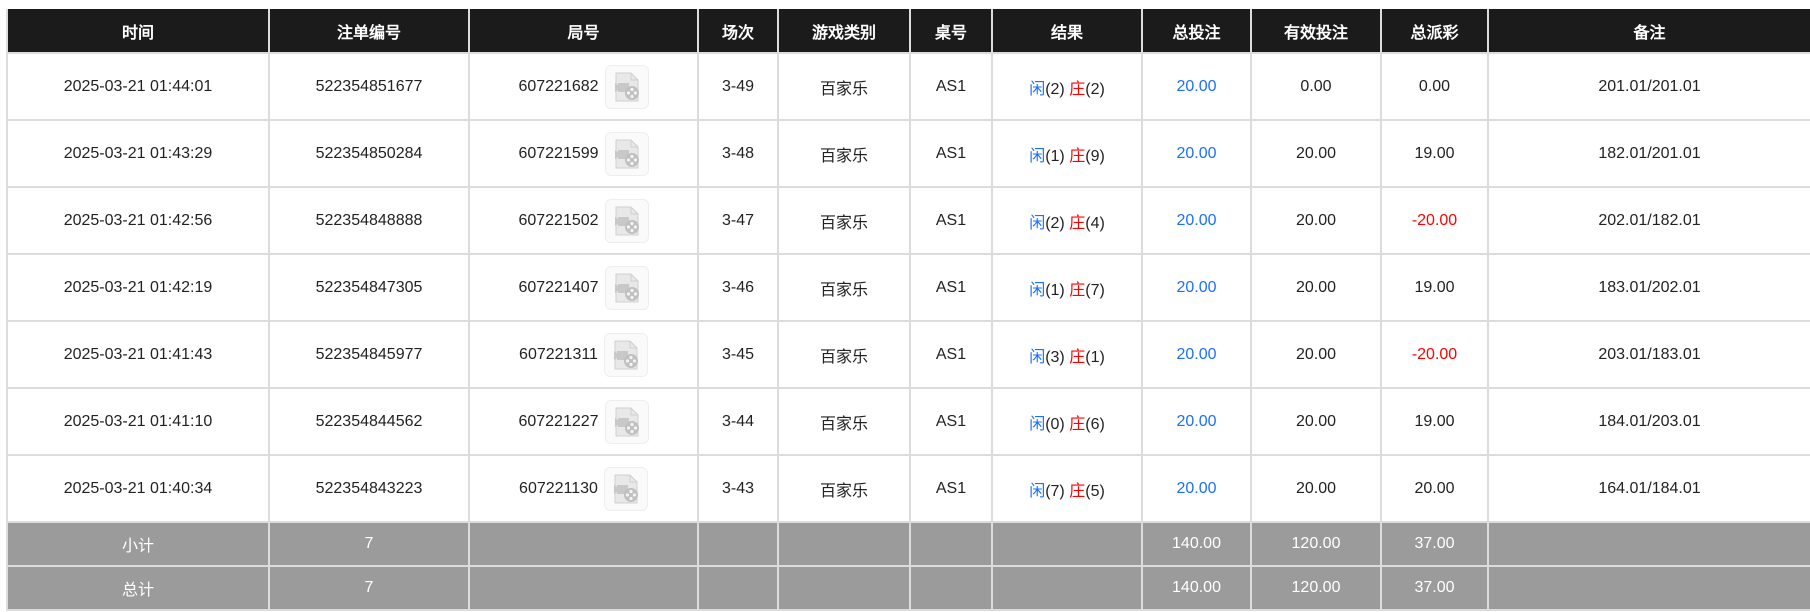  What do you see at coordinates (1316, 31) in the screenshot?
I see `header-valid-bet: 有效投注` at bounding box center [1316, 31].